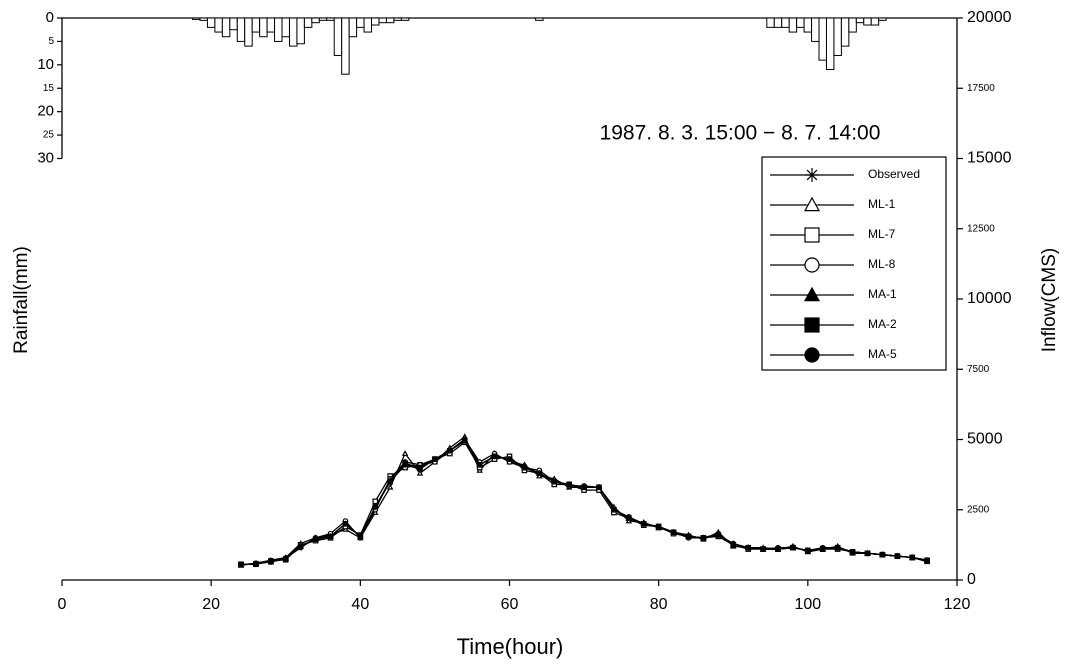  I want to click on y2-tick-label: 7500, so click(978, 369).